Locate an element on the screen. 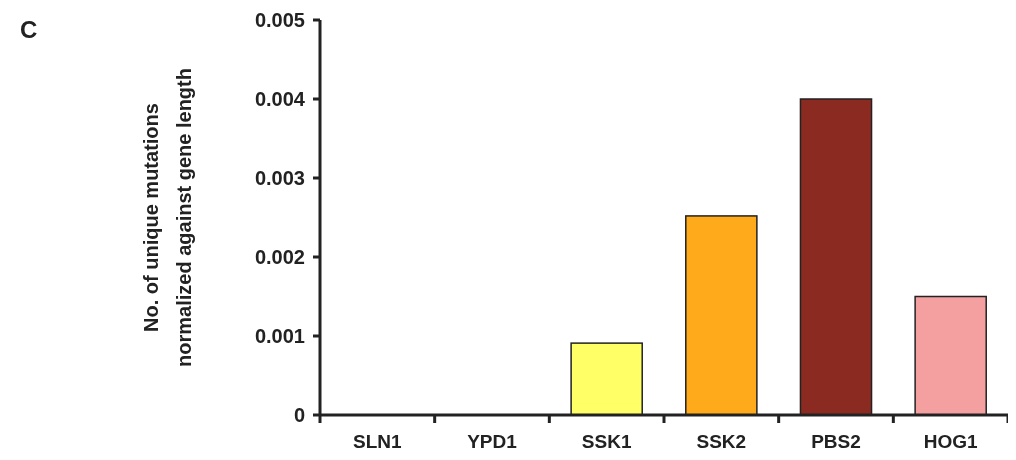  y-tick-label: 0.003 is located at coordinates (279, 178).